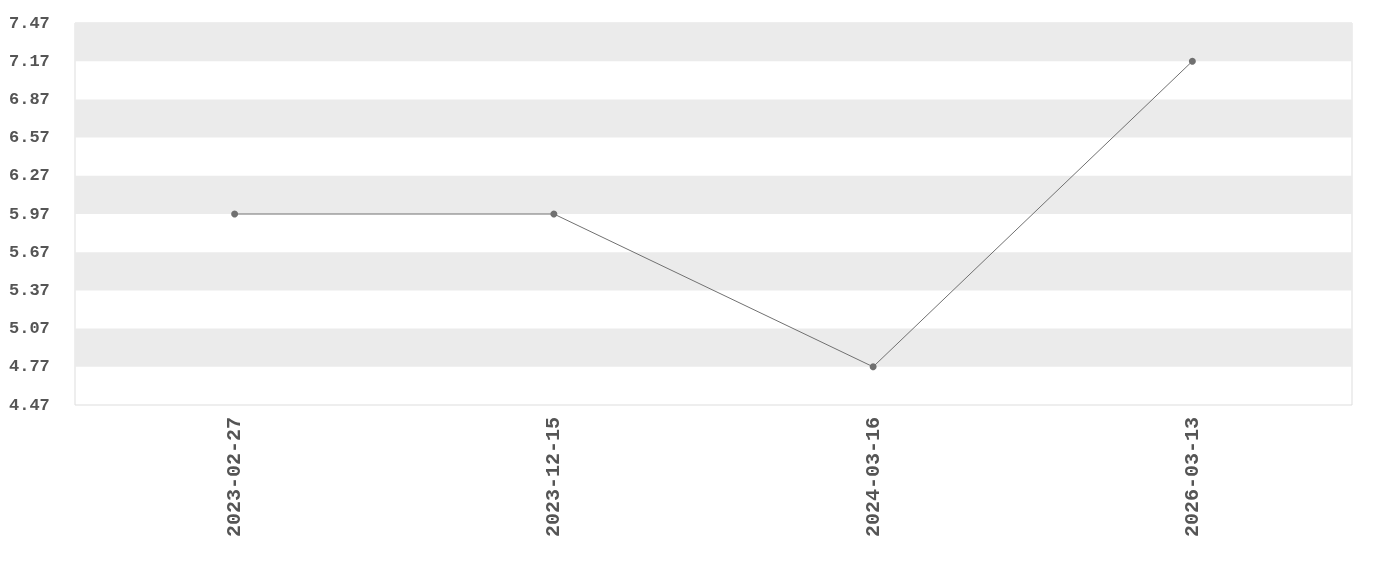  Describe the element at coordinates (29, 214) in the screenshot. I see `y-tick-label: 5.97` at that location.